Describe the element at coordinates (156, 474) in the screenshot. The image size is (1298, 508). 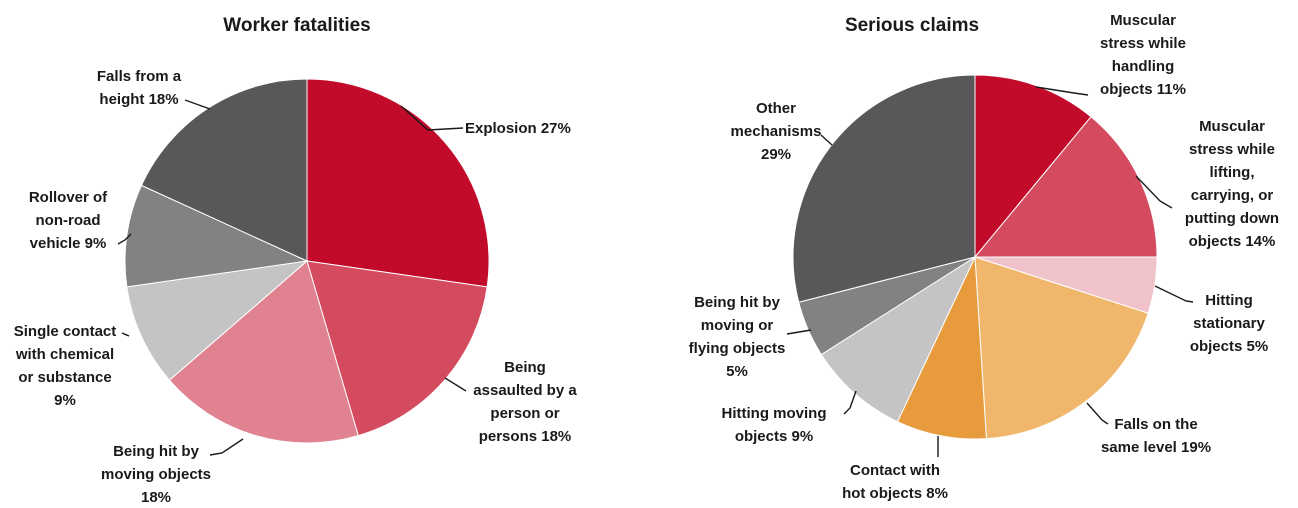
I see `slice-label: Being hit by moving objects 18%` at that location.